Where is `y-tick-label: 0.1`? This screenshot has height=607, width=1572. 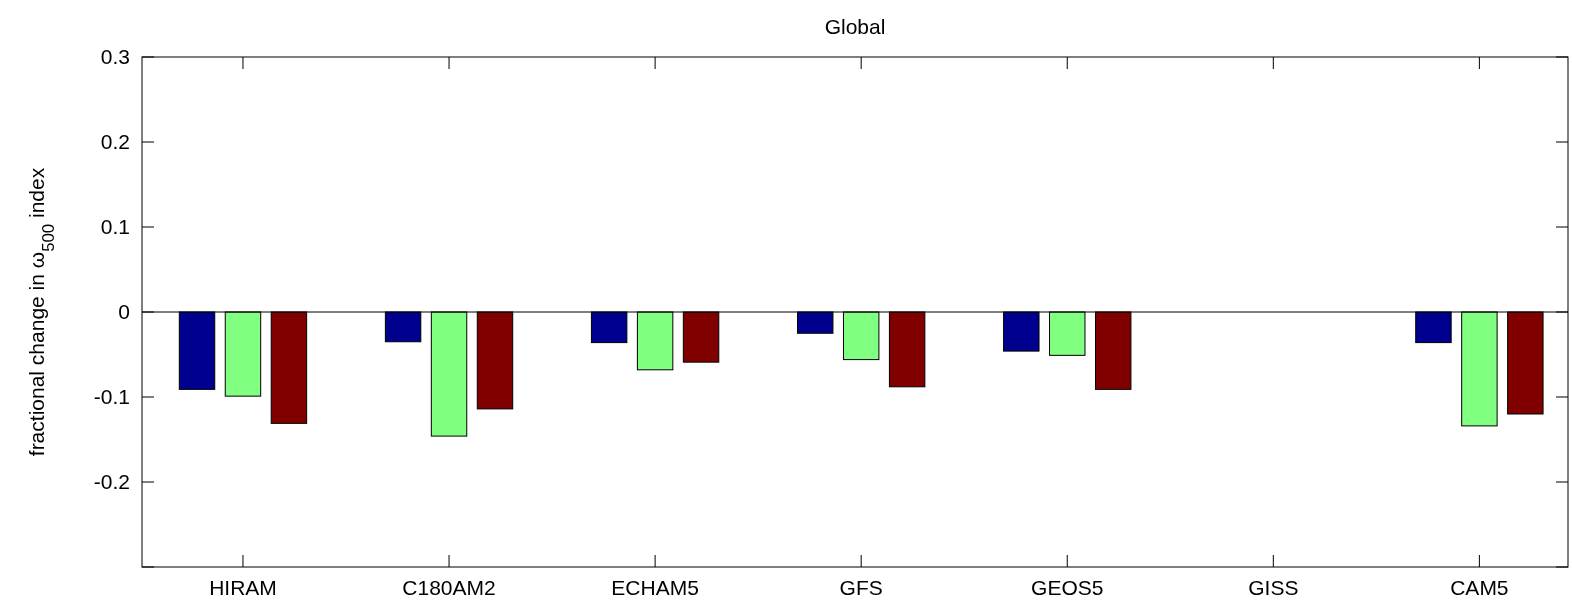
y-tick-label: 0.1 is located at coordinates (115, 227).